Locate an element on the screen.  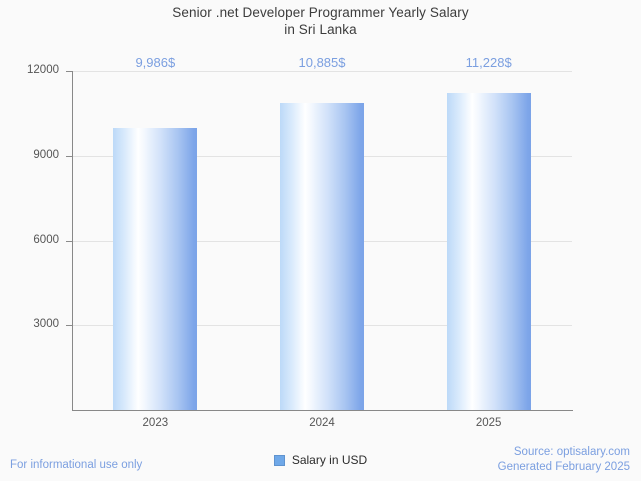
legend-swatch-icon is located at coordinates (279, 460).